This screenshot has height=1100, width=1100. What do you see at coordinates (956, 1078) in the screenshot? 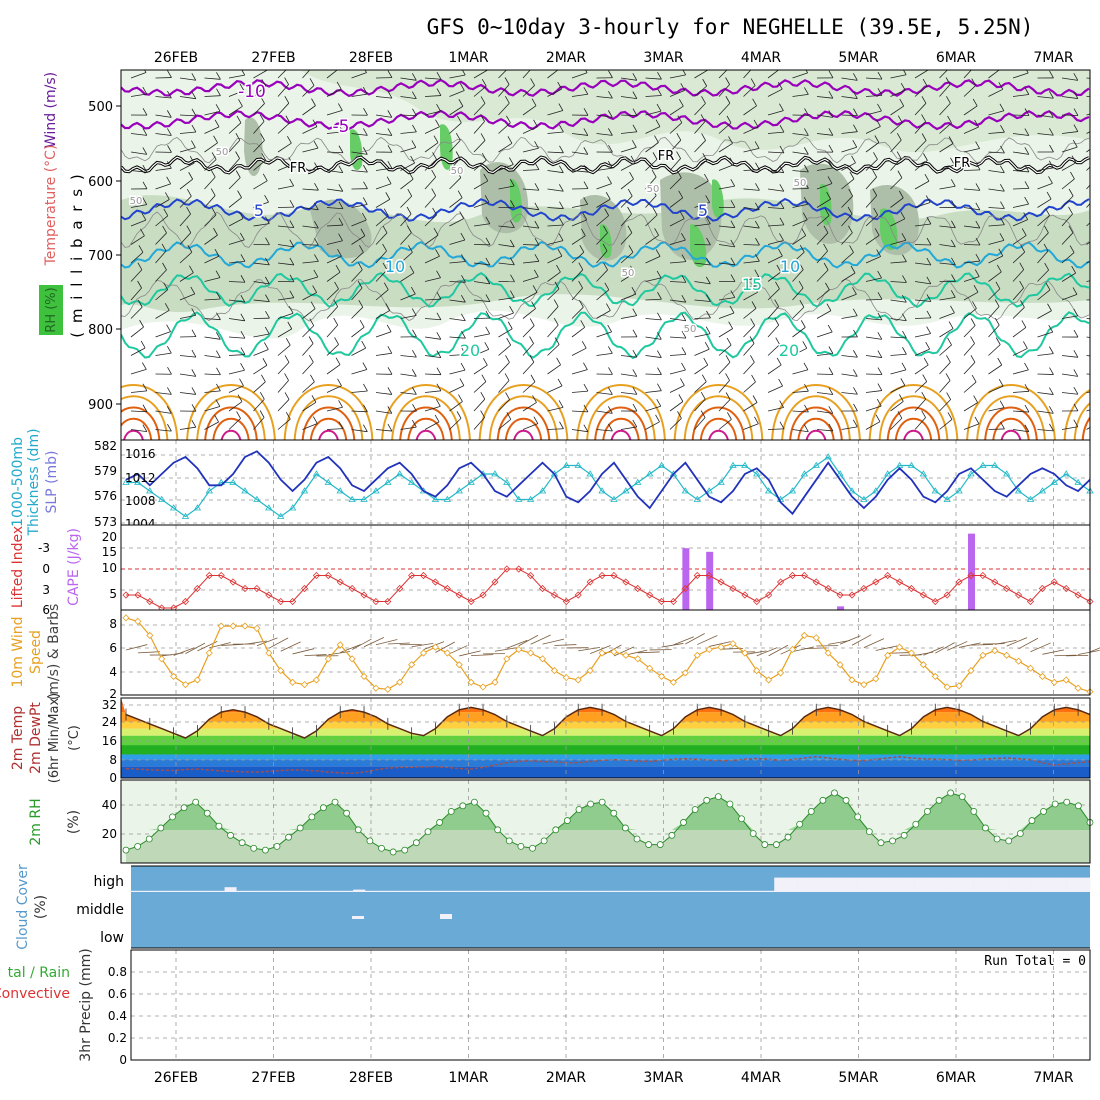
I see `bottom-date-8: 6MAR` at bounding box center [956, 1078].